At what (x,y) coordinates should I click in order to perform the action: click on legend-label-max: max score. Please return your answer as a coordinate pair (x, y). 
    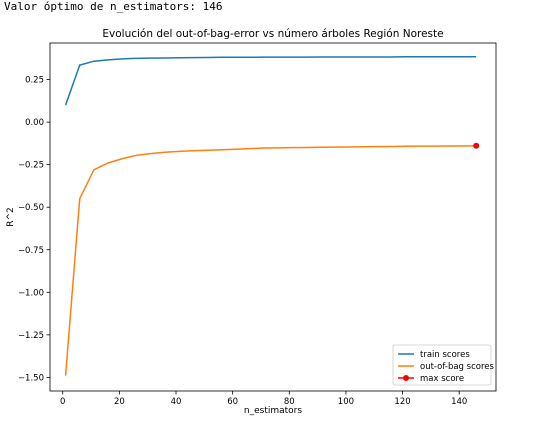
    Looking at the image, I should click on (442, 379).